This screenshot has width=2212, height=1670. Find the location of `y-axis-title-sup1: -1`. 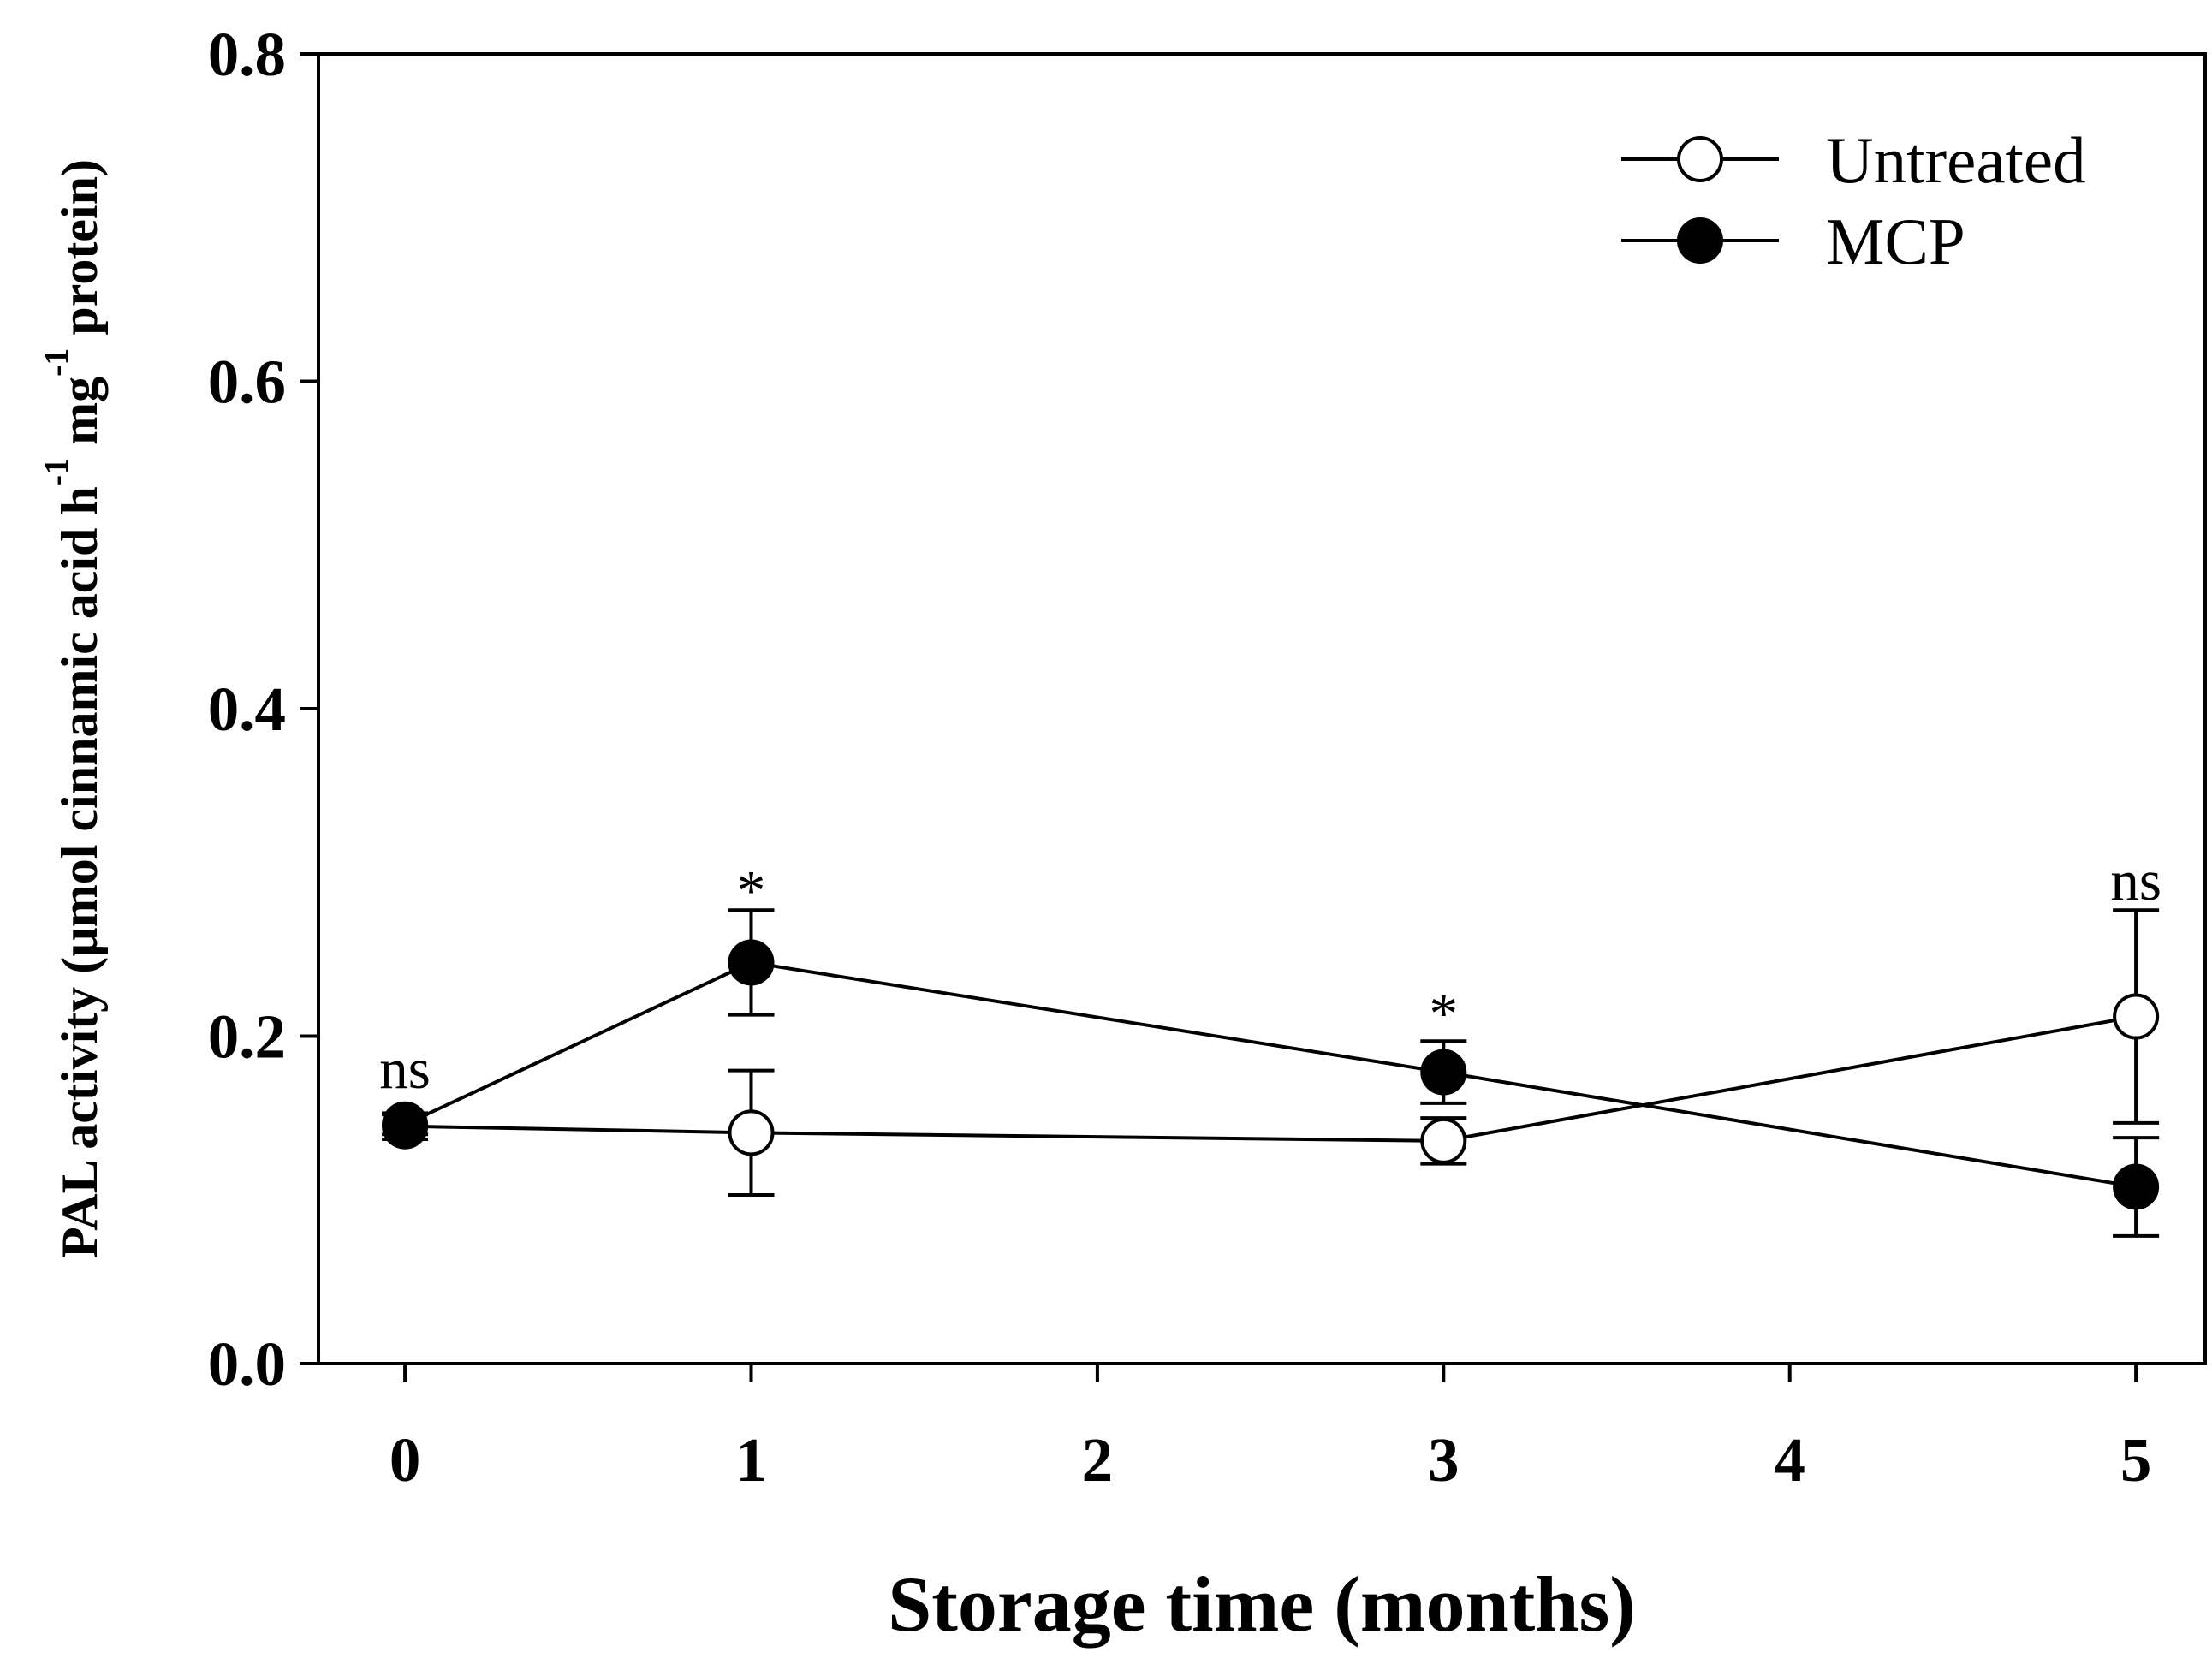

y-axis-title-sup1: -1 is located at coordinates (56, 472).